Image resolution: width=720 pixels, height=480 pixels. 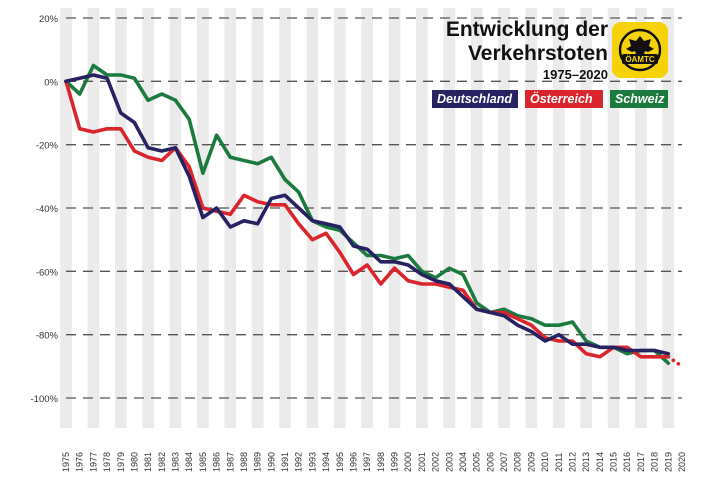 I want to click on chart-title-line-1: Entwicklung der, so click(x=526, y=29).